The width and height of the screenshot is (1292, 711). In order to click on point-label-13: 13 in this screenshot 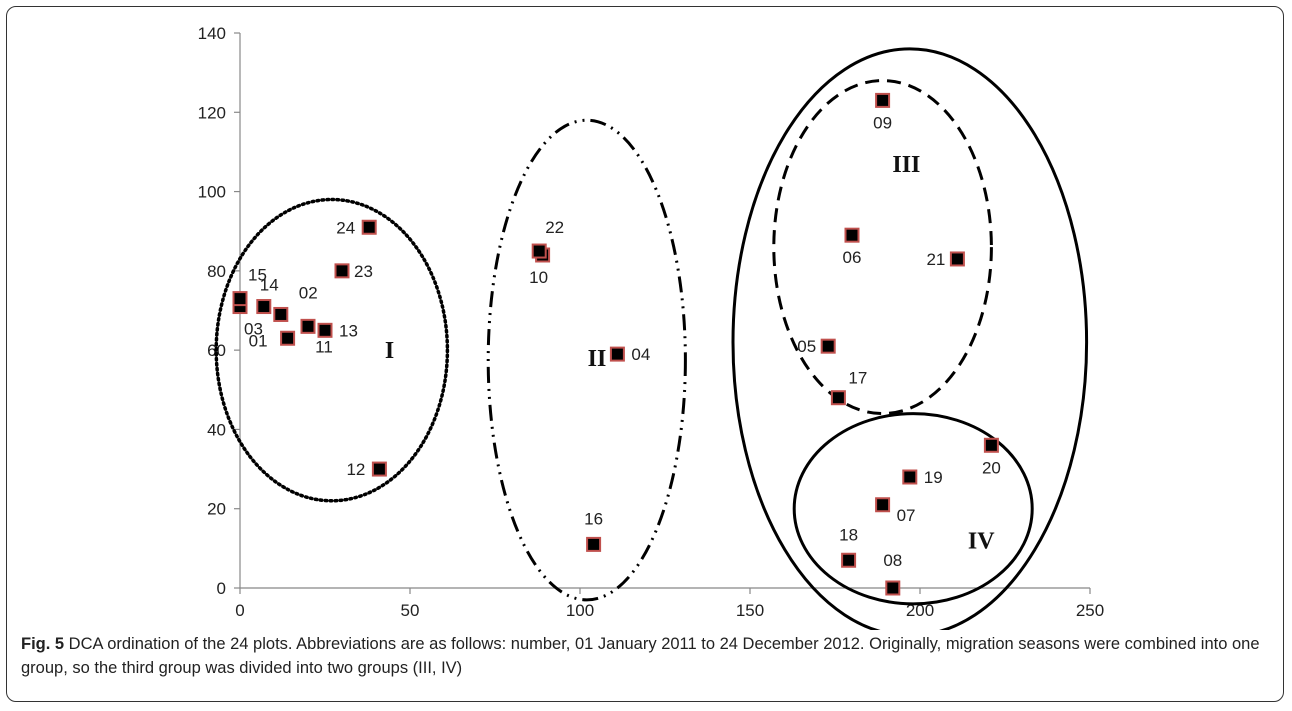, I will do `click(348, 330)`.